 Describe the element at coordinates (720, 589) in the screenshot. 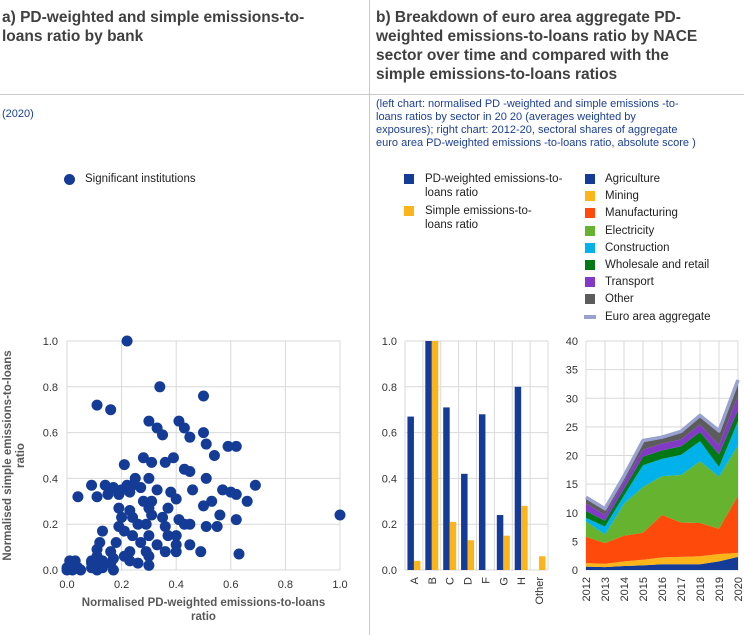

I see `area-x-tick-label: 2019` at that location.